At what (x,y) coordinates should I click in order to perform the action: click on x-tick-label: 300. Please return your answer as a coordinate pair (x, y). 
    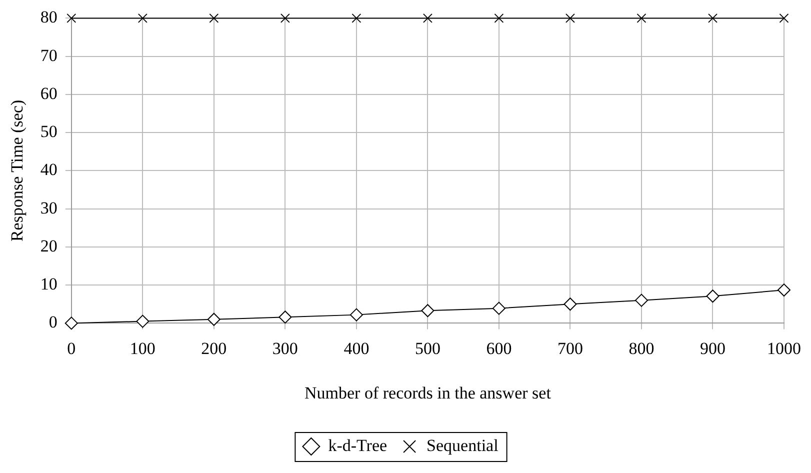
    Looking at the image, I should click on (285, 348).